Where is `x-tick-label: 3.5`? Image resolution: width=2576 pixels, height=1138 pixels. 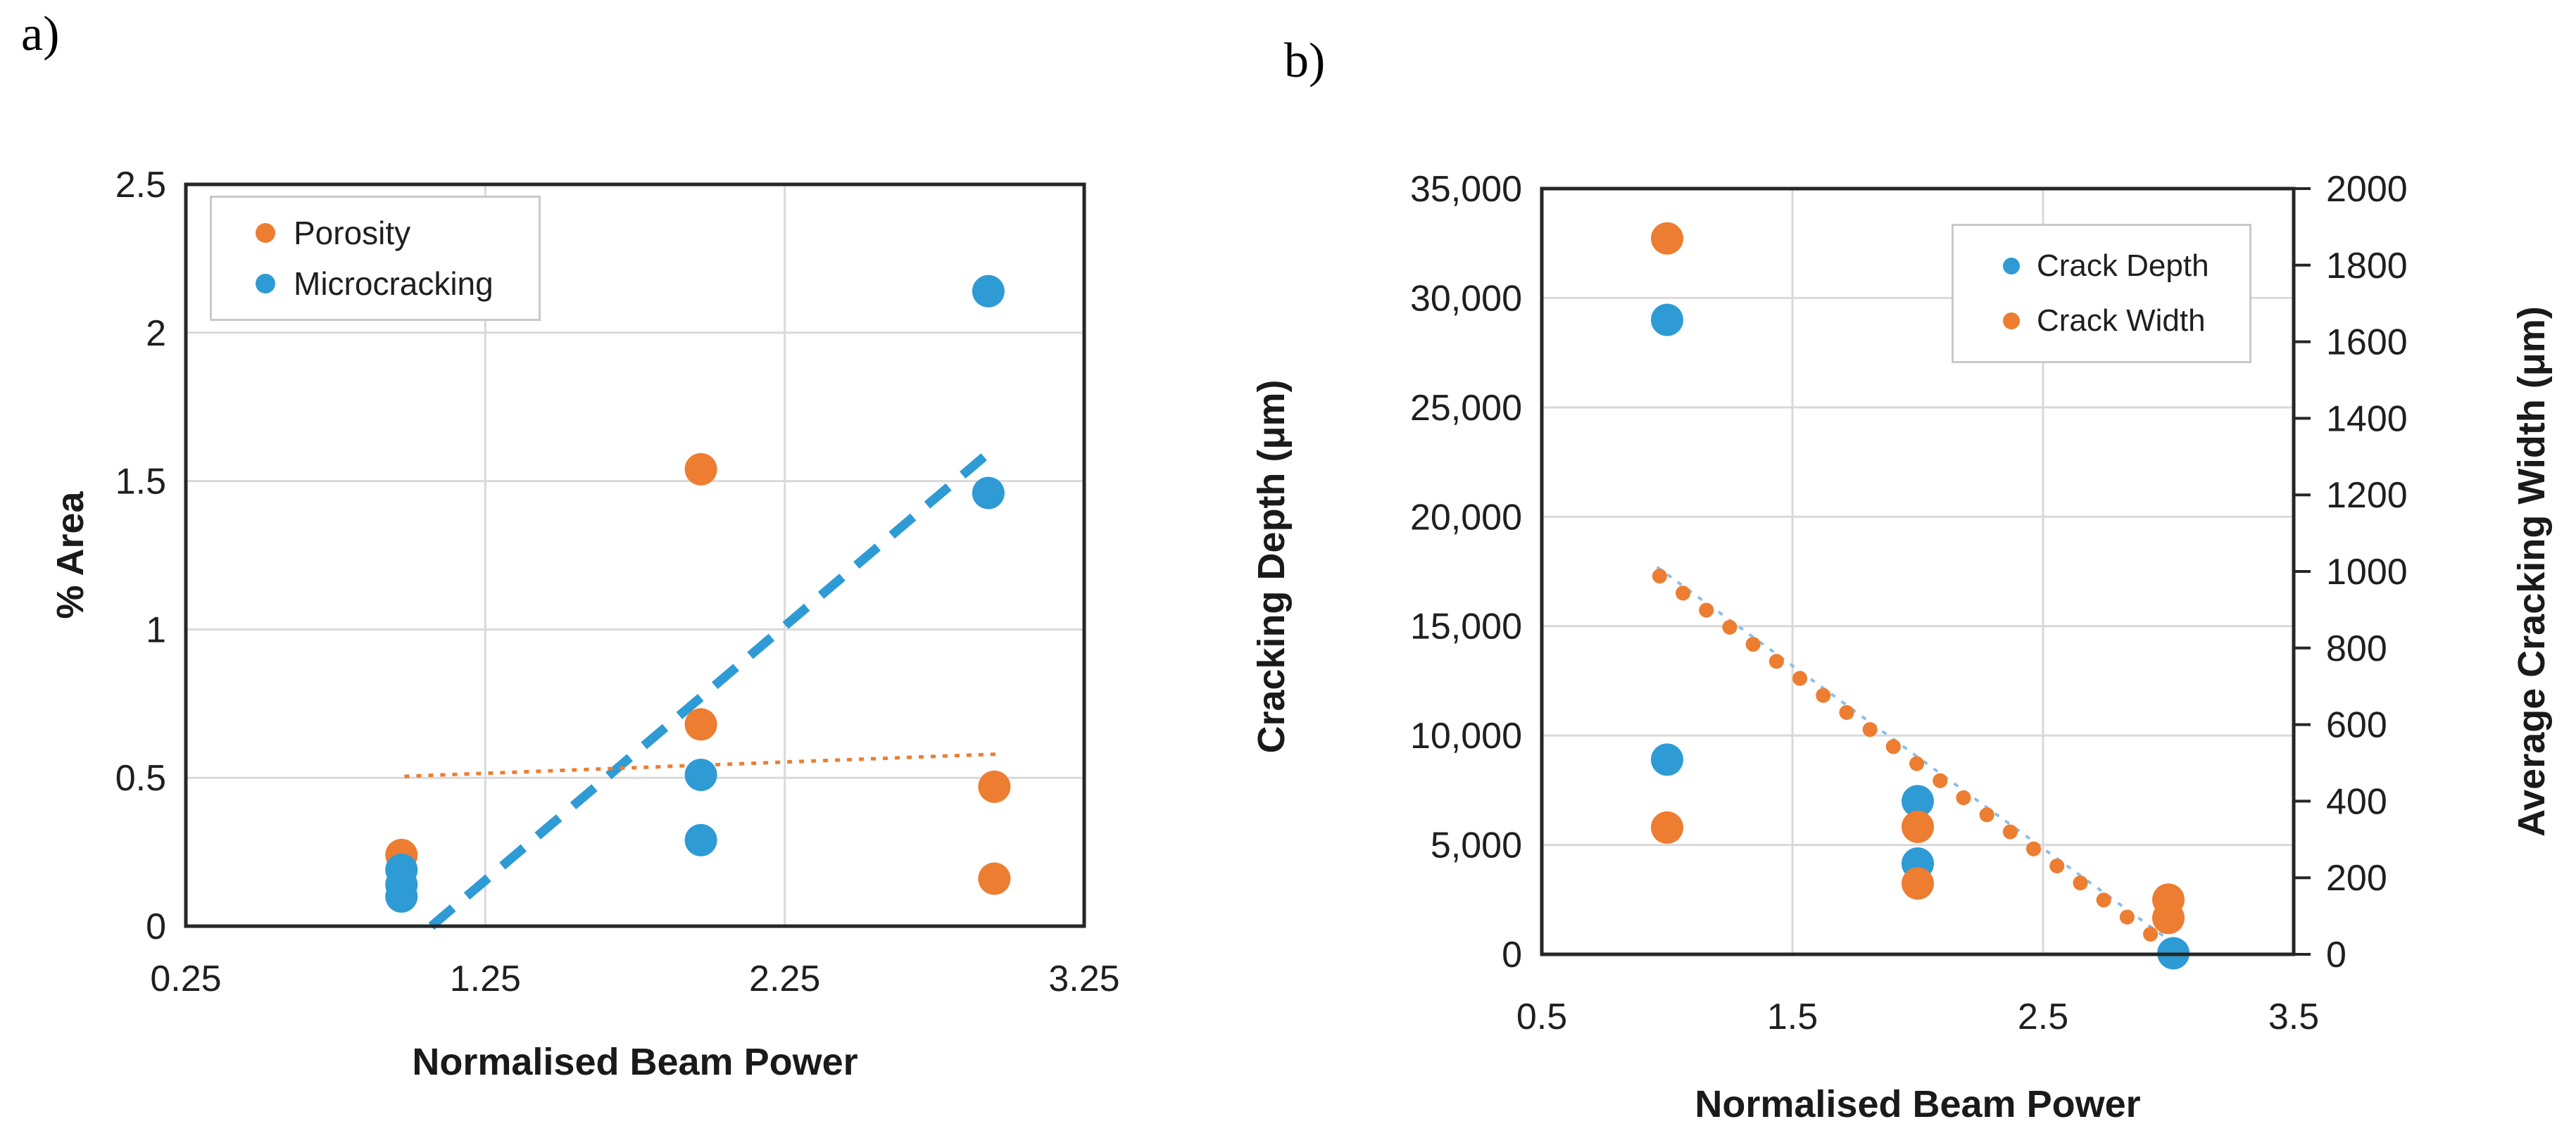 x-tick-label: 3.5 is located at coordinates (2294, 1017).